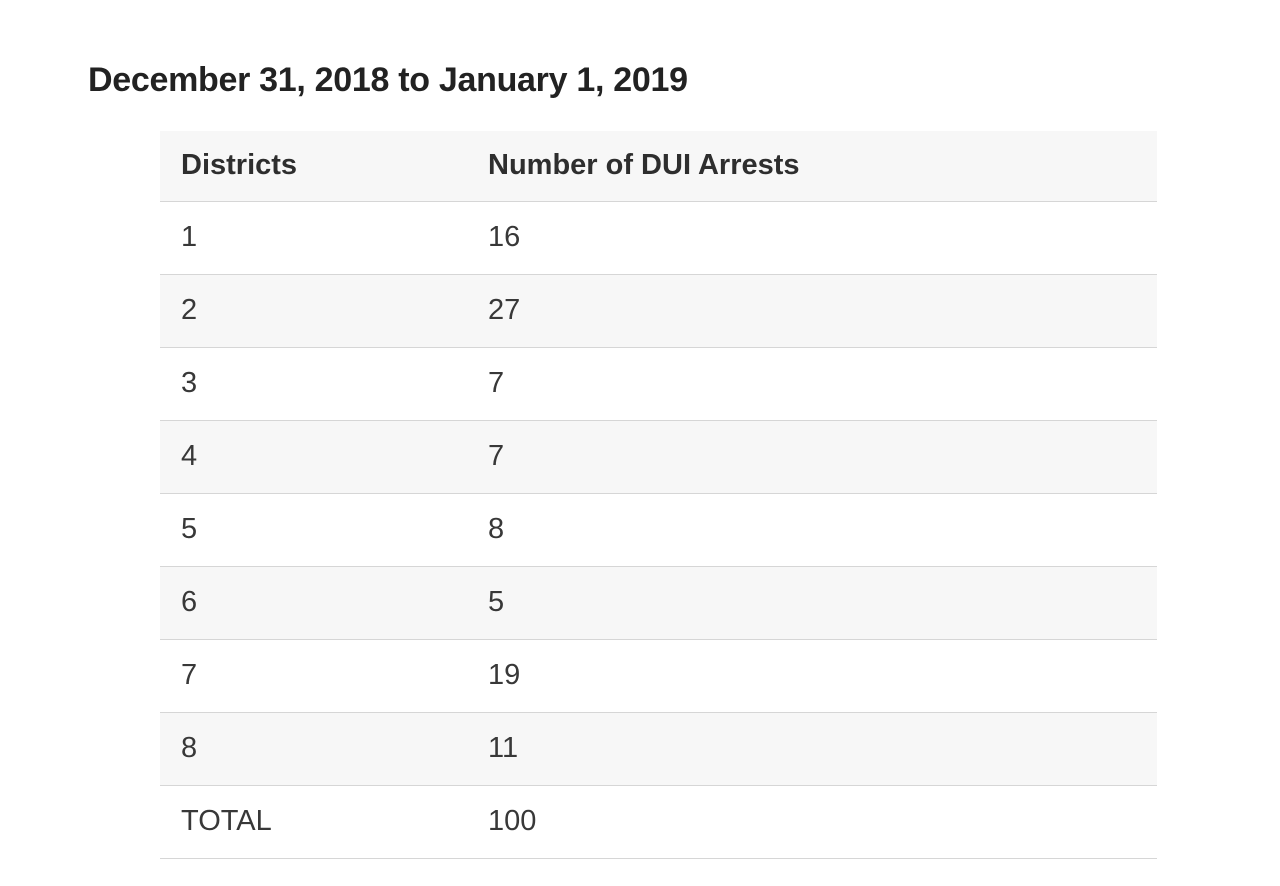  Describe the element at coordinates (313, 311) in the screenshot. I see `district-cell: 2` at that location.